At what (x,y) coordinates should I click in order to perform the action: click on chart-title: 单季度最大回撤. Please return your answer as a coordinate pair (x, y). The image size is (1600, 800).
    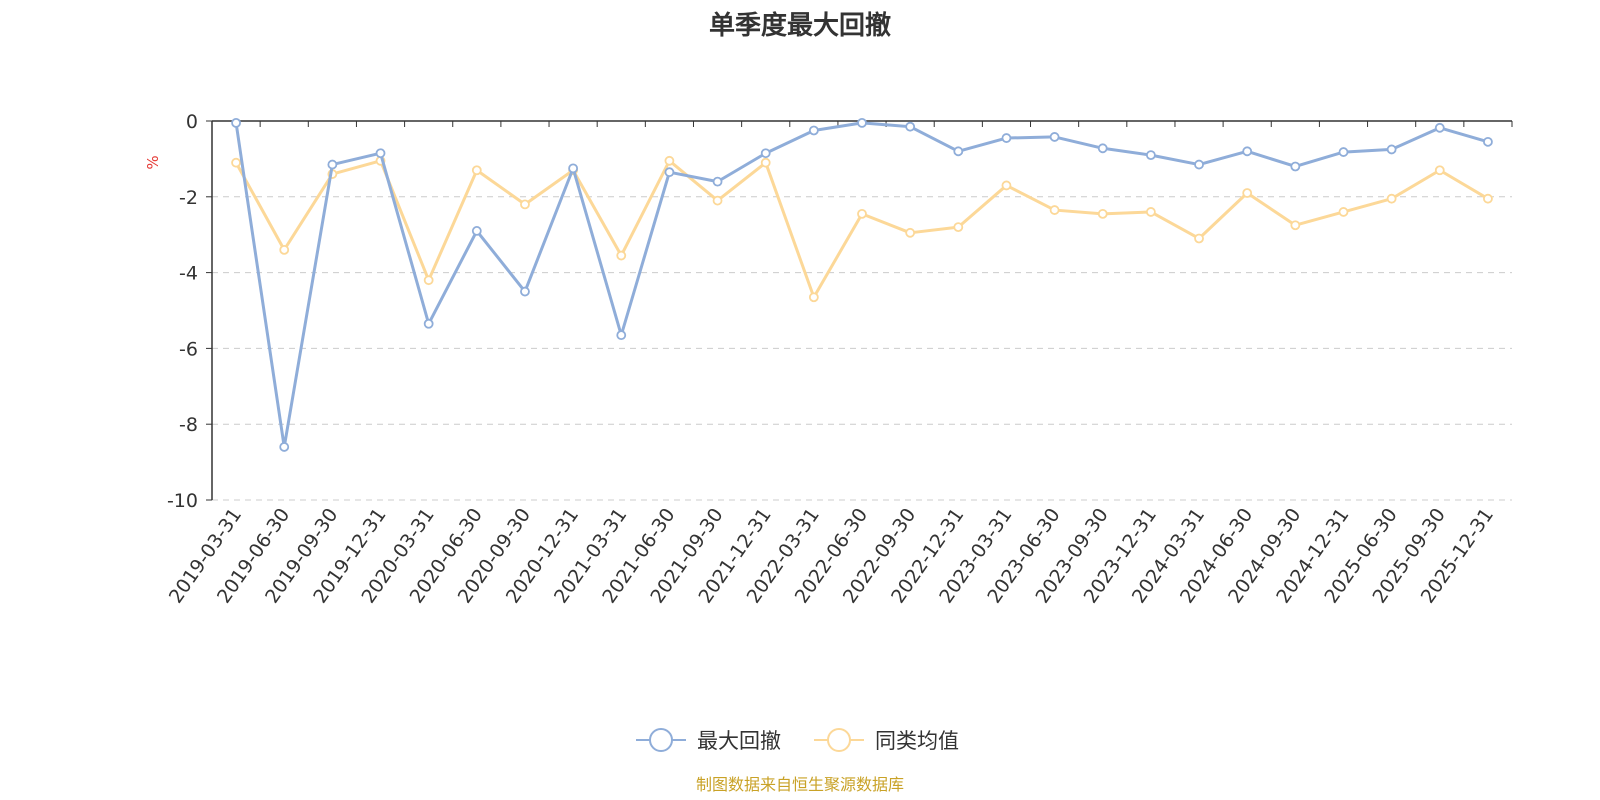
    Looking at the image, I should click on (800, 25).